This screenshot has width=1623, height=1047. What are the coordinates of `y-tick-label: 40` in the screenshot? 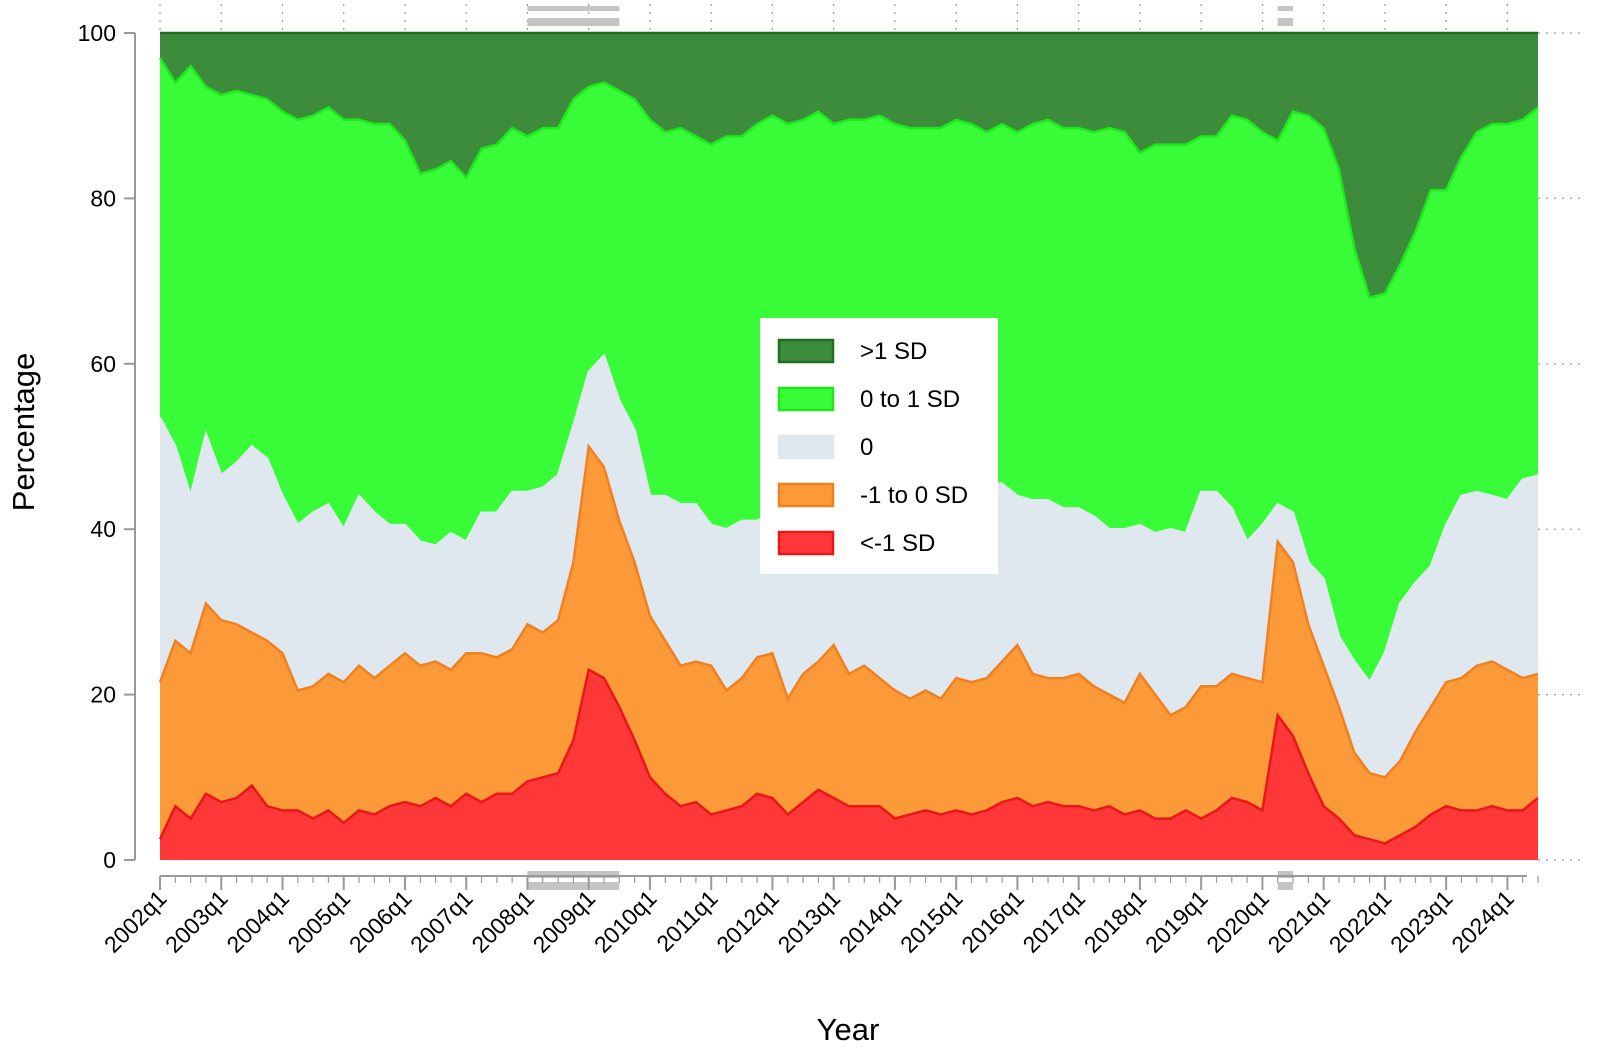 It's located at (103, 529).